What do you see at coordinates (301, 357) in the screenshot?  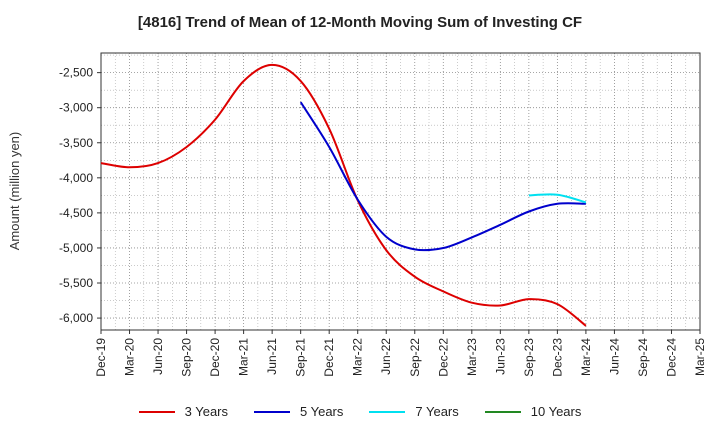 I see `x-tick-label: Sep-21` at bounding box center [301, 357].